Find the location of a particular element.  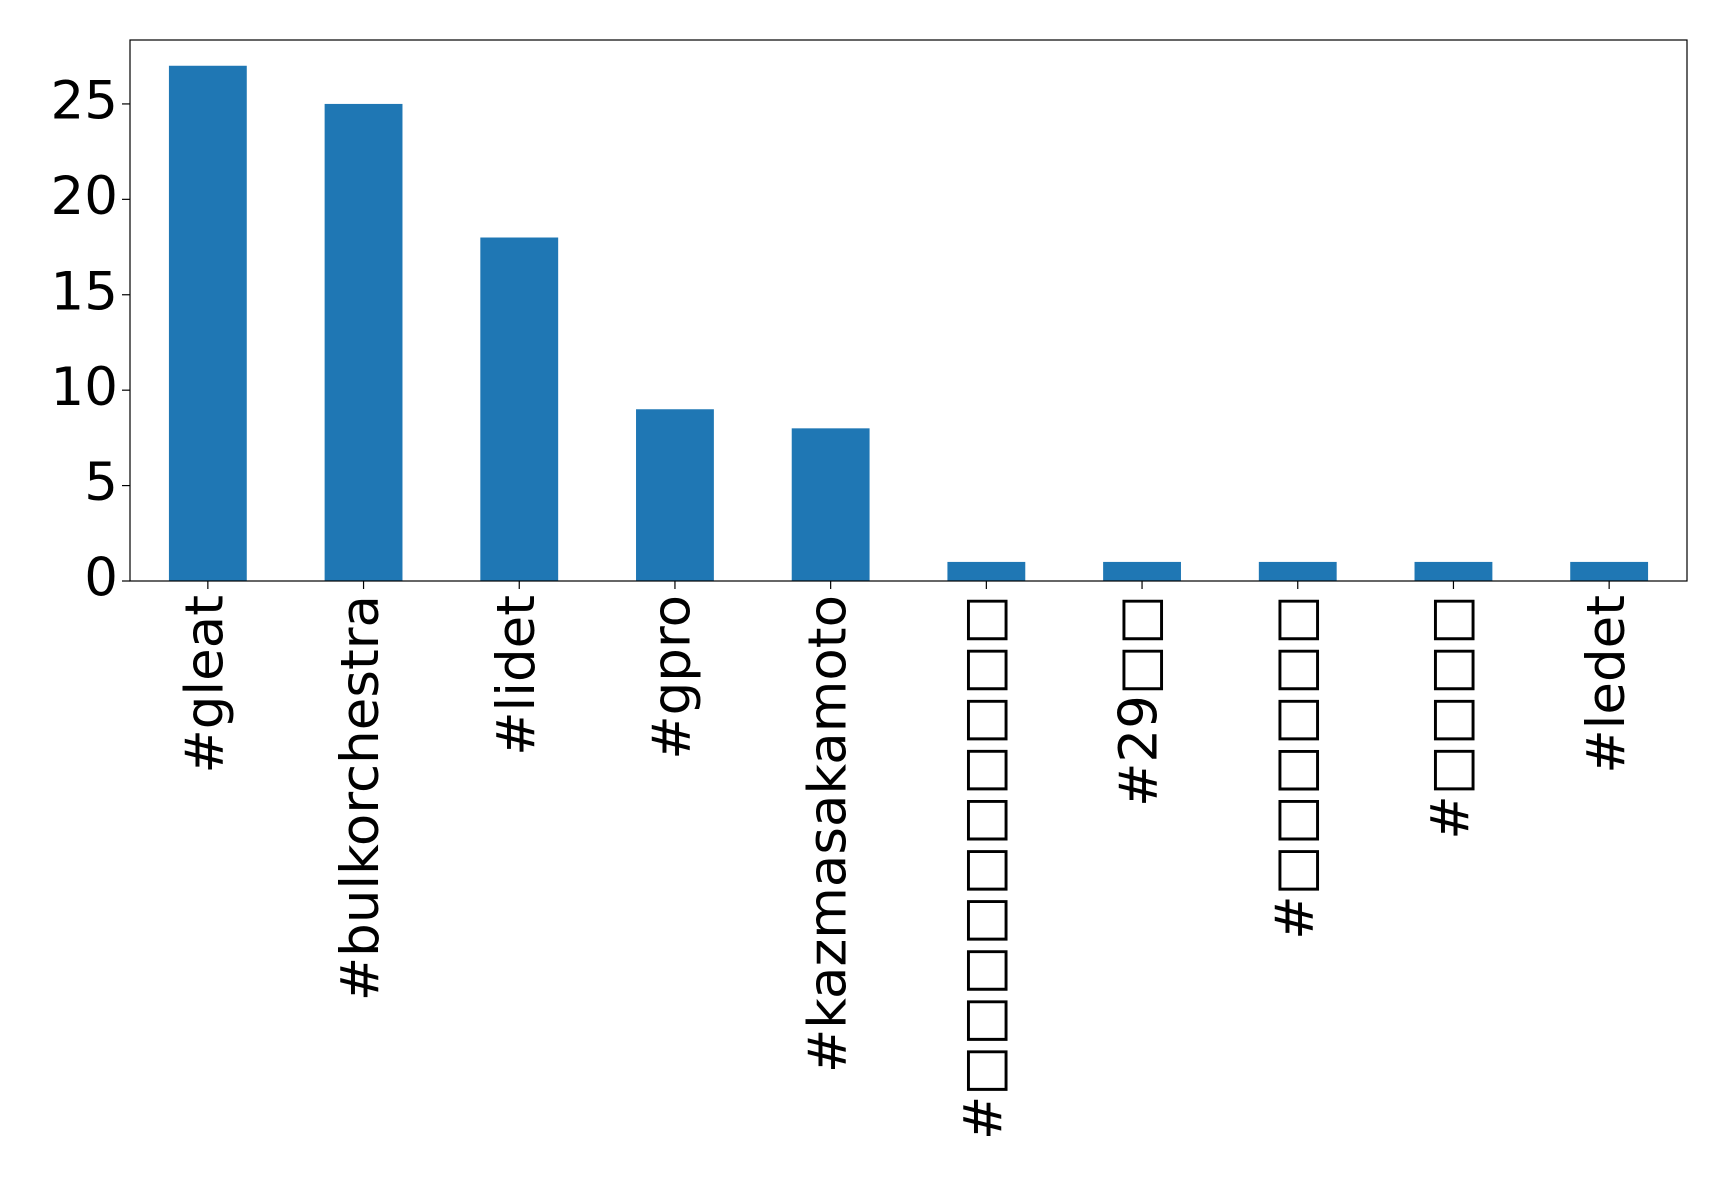

x-tick-label: #kazmasakamoto is located at coordinates (827, 834).